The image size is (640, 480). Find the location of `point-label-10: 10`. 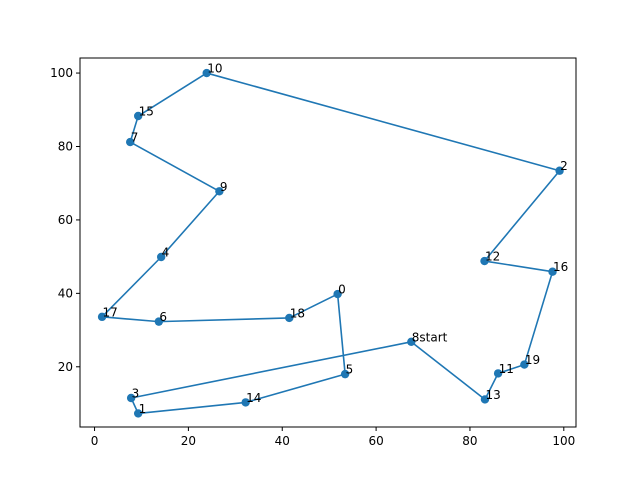

point-label-10: 10 is located at coordinates (214, 69).